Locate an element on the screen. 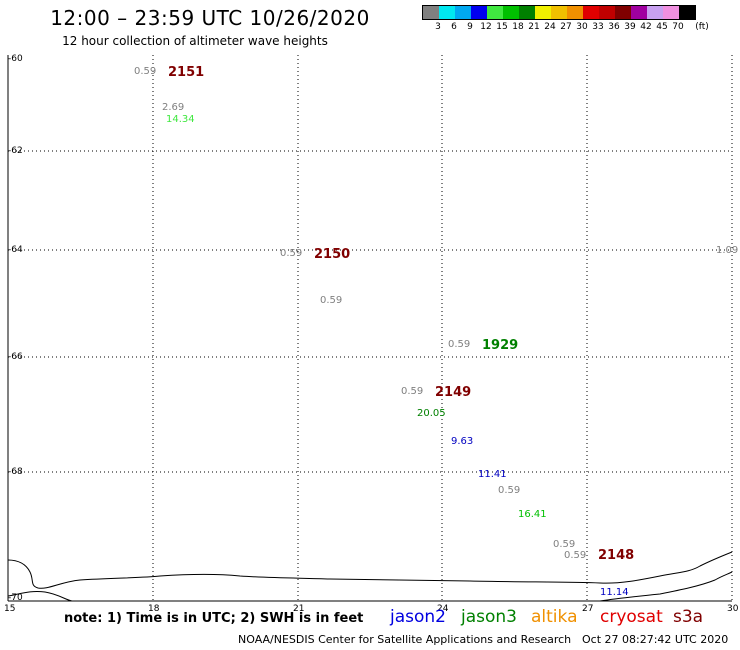 This screenshot has width=740, height=650. legend-unit: (ft) is located at coordinates (702, 27).